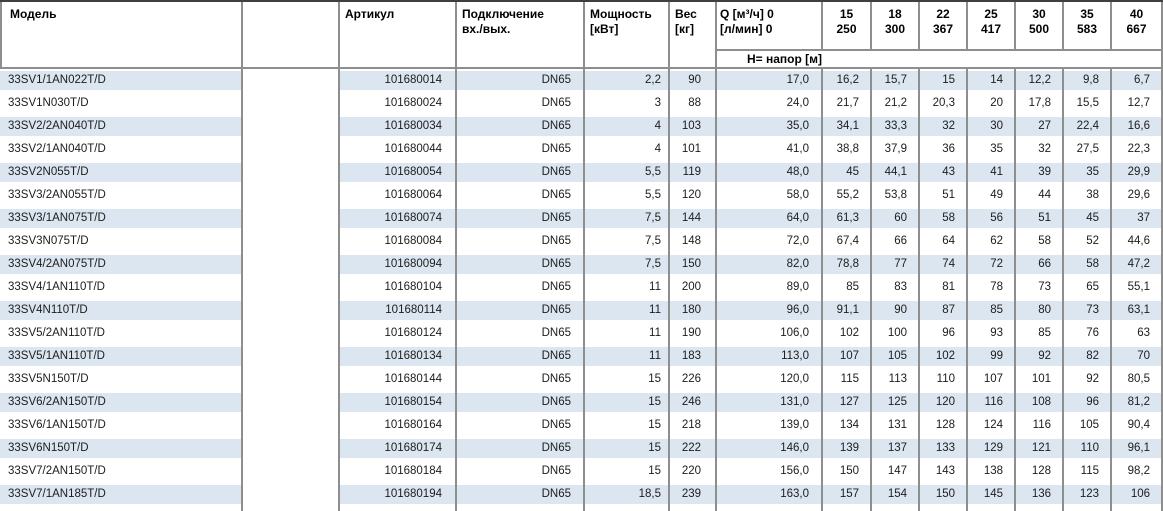 The image size is (1163, 511). I want to click on flow-lmin: 250, so click(846, 29).